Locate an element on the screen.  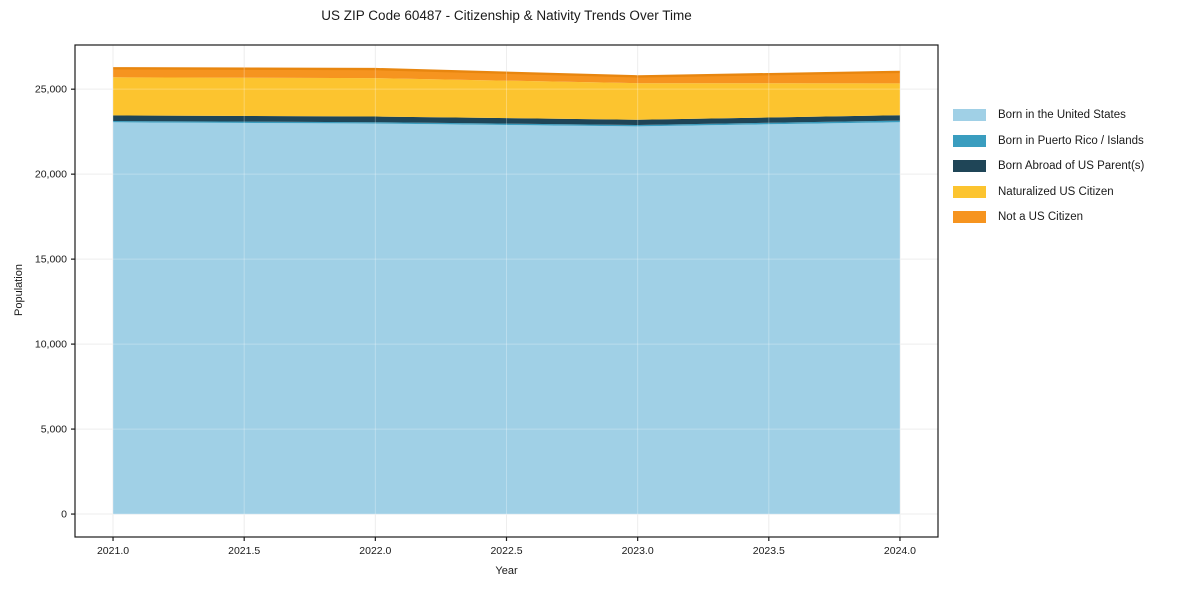
x-tick-label: 2023.0 is located at coordinates (638, 551).